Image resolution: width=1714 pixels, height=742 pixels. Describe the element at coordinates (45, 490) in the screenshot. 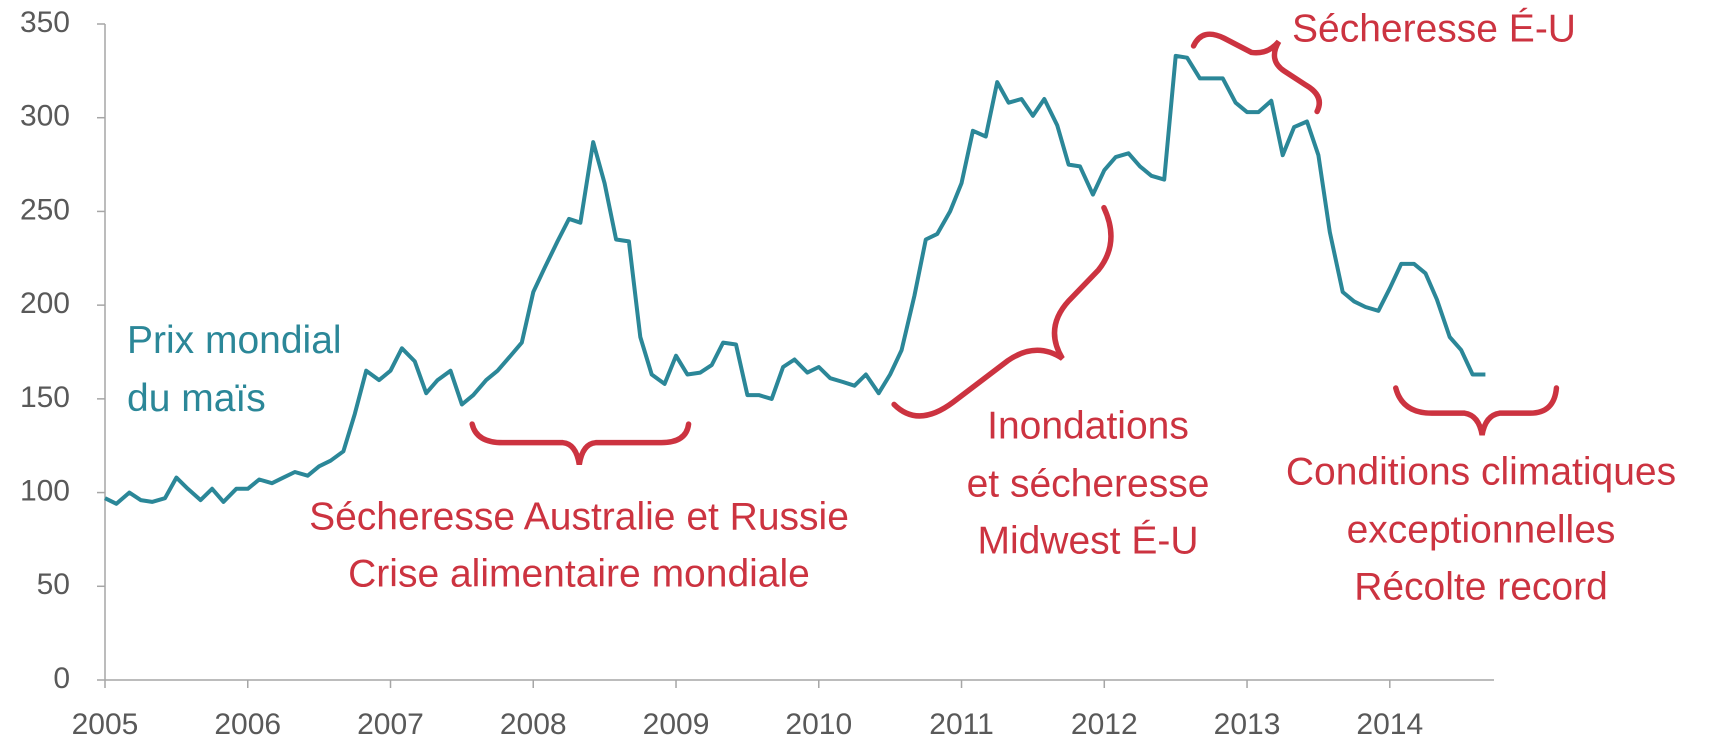

I see `y-tick-label: 100` at that location.